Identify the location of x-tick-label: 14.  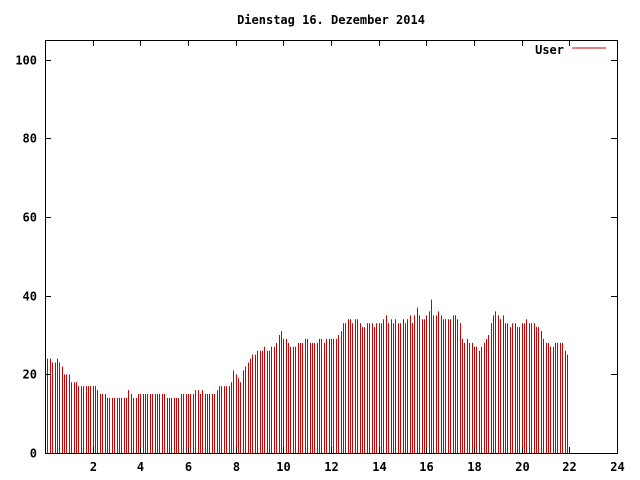
(379, 467).